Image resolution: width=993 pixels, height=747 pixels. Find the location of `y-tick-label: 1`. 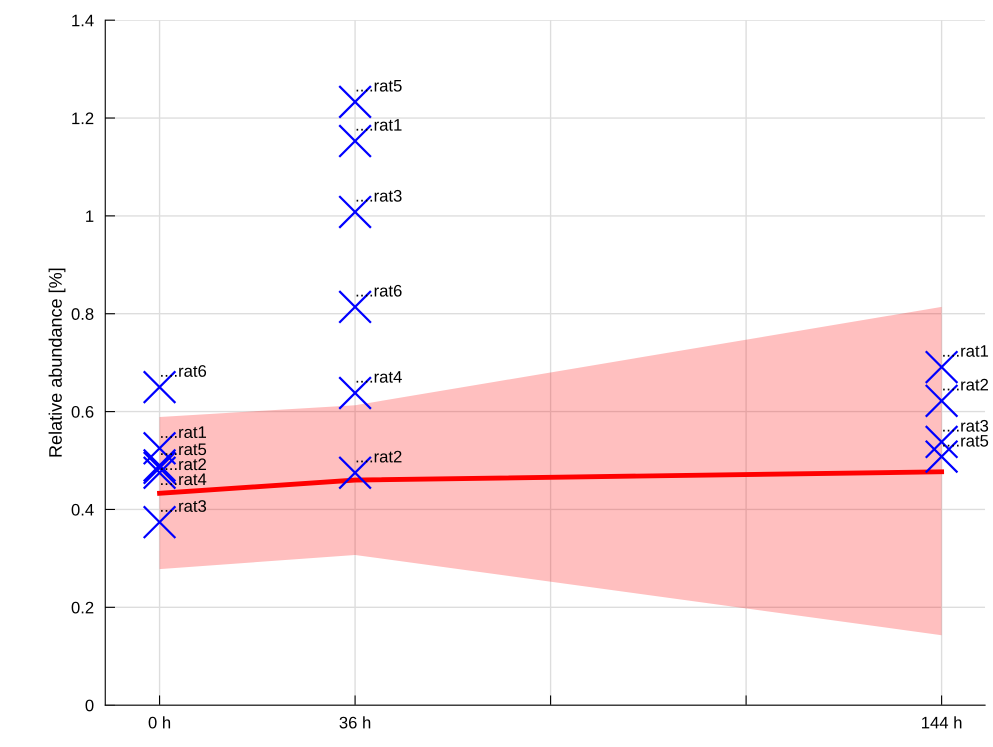

y-tick-label: 1 is located at coordinates (90, 216).